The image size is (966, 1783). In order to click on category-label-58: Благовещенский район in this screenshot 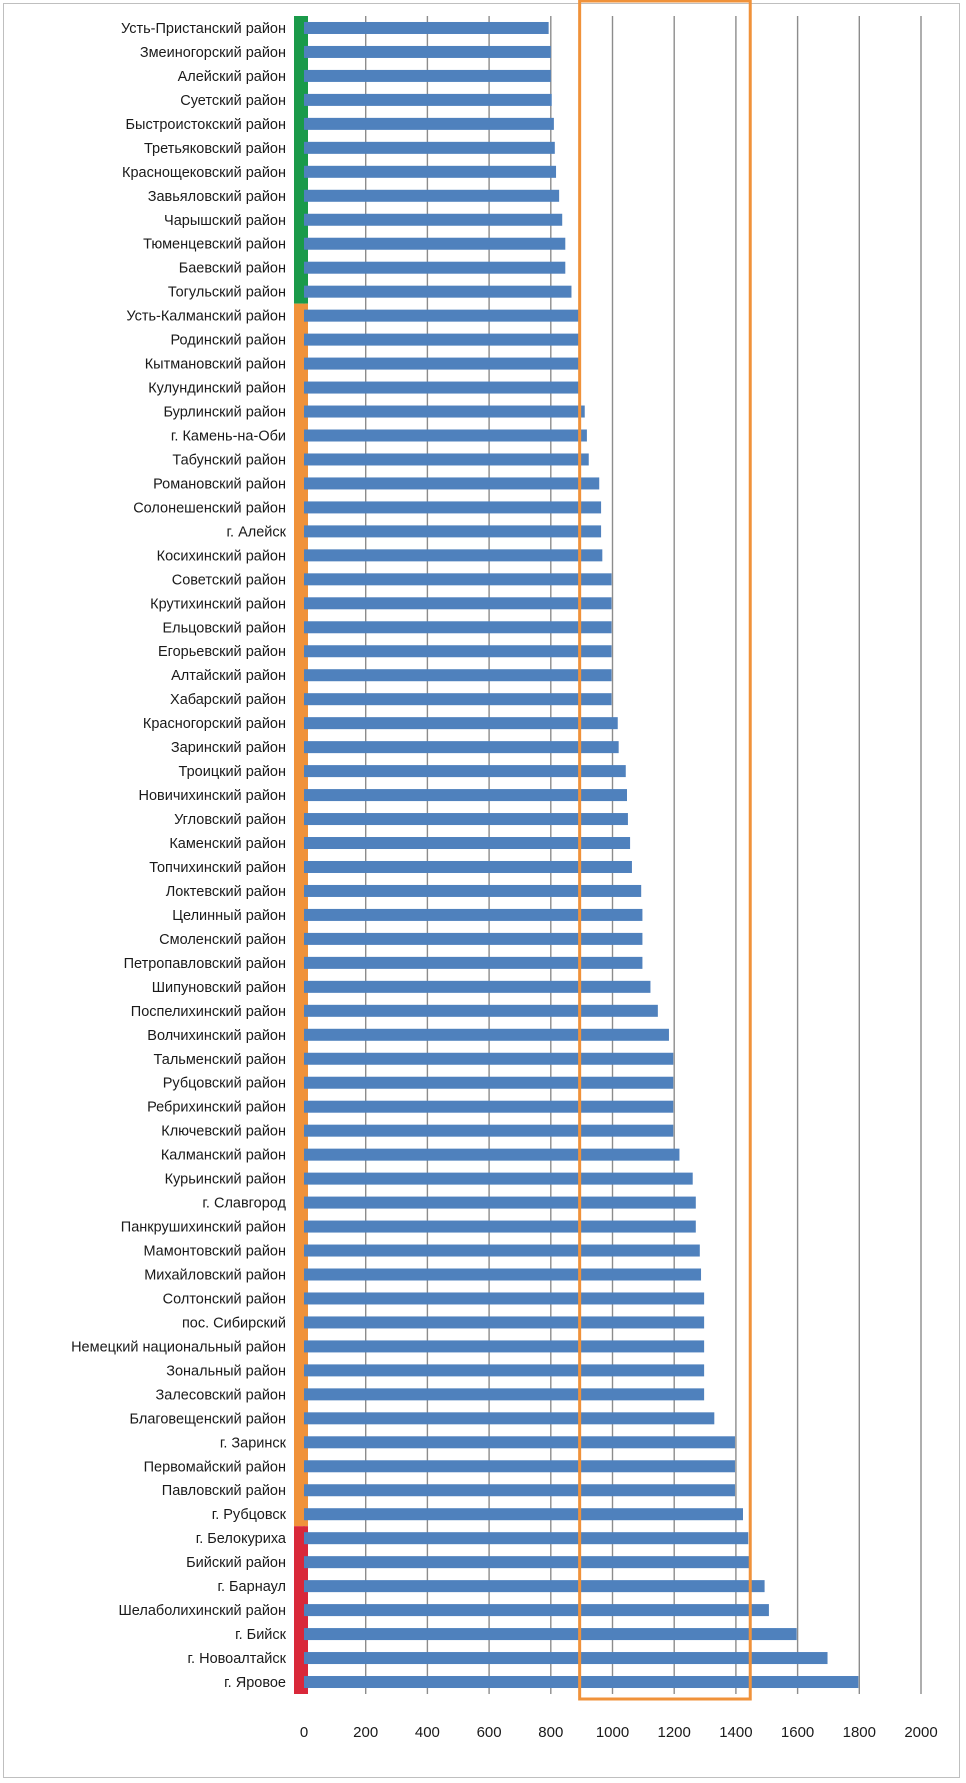, I will do `click(208, 1419)`.